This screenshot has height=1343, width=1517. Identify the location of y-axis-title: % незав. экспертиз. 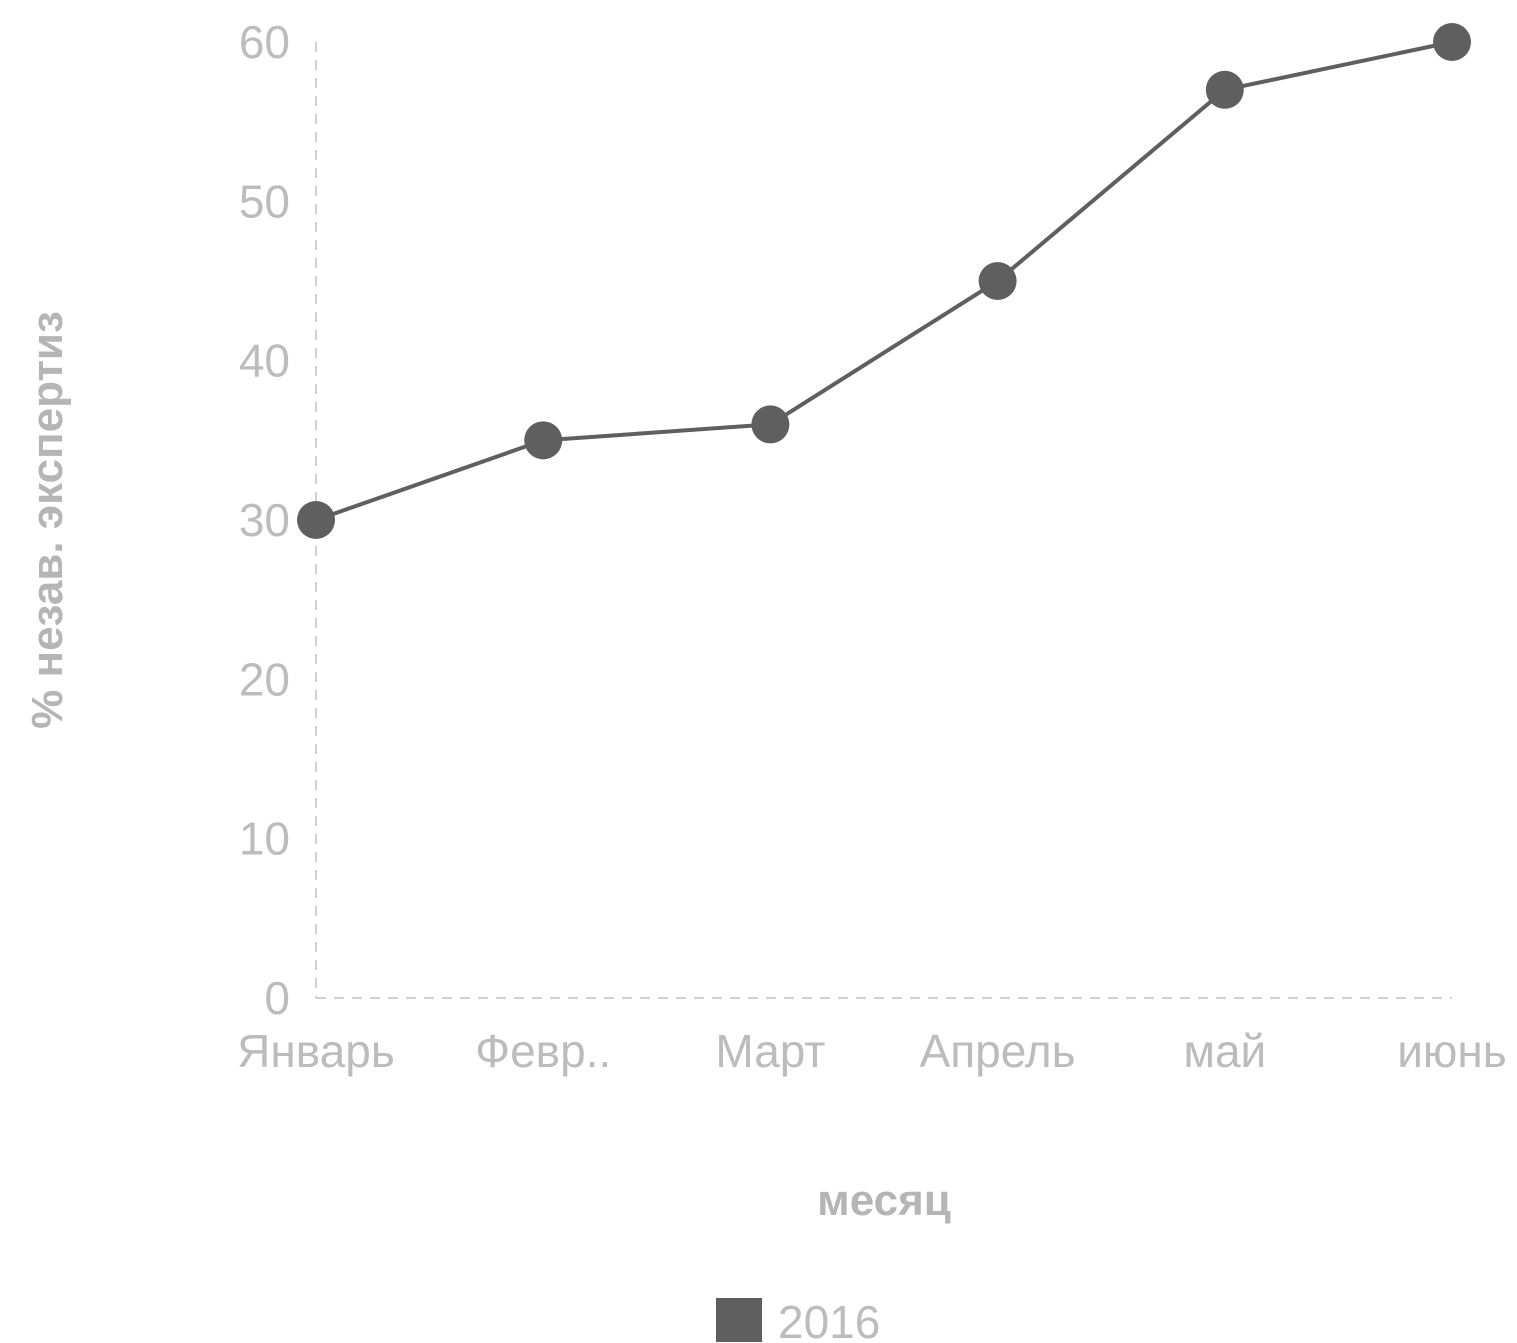
(47, 520).